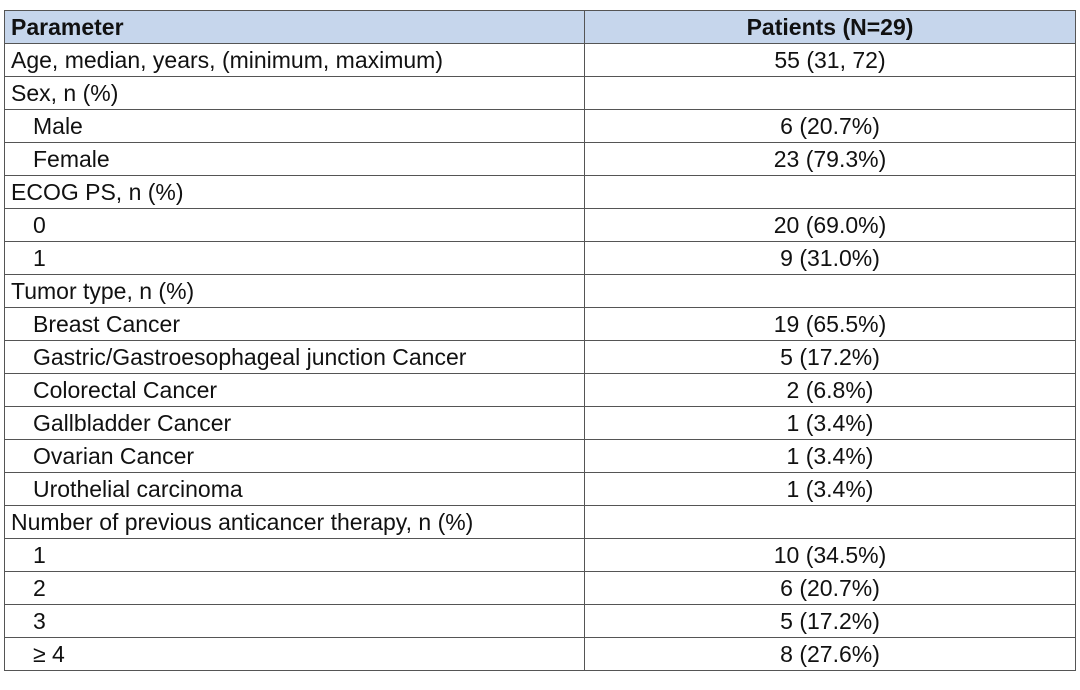  Describe the element at coordinates (294, 423) in the screenshot. I see `label-cell: Gallbladder Cancer` at that location.